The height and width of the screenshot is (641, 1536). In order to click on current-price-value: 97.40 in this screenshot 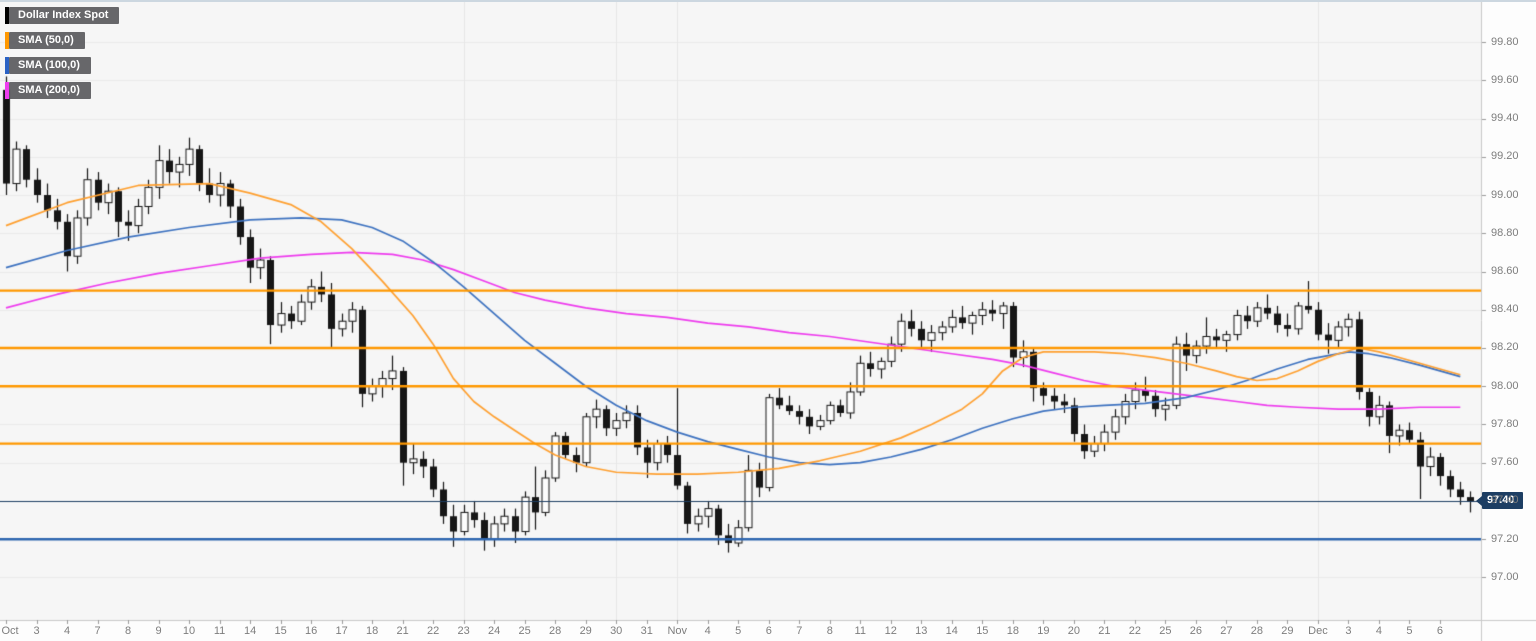, I will do `click(1501, 500)`.